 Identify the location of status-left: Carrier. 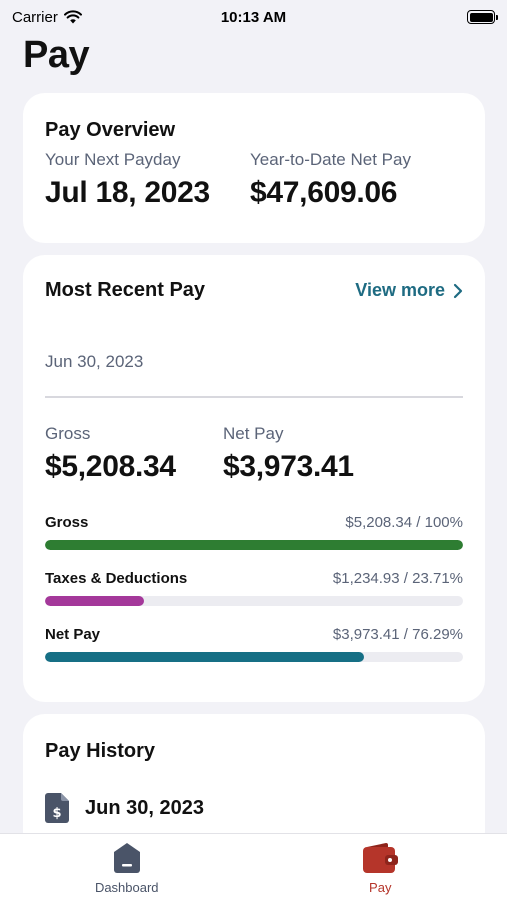
(47, 17).